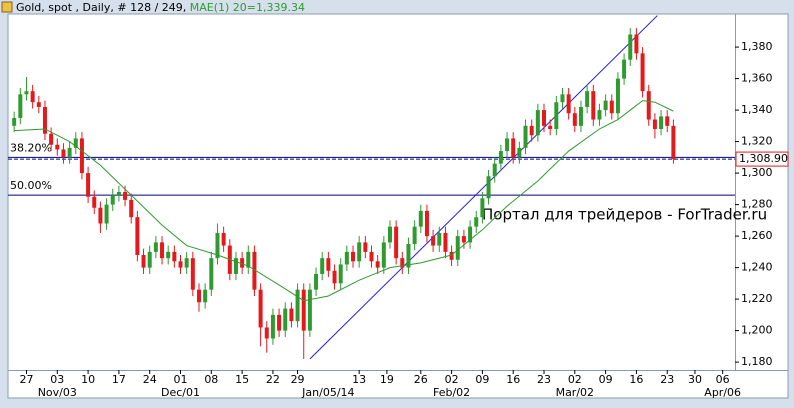  Describe the element at coordinates (757, 330) in the screenshot. I see `y-tick-label: 1,200` at that location.